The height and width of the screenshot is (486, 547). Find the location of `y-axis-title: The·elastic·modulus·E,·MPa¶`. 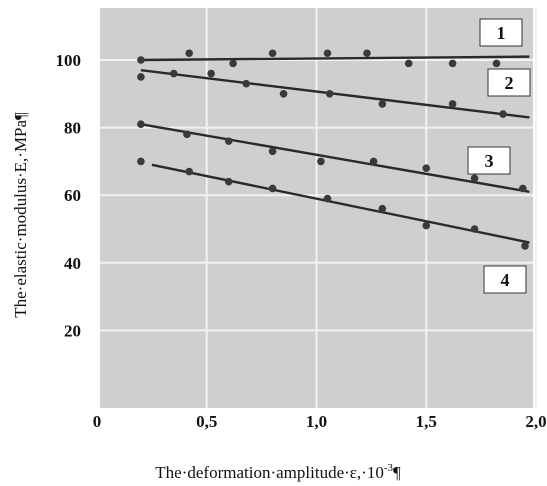

y-axis-title: The·elastic·modulus·E,·MPa¶ is located at coordinates (20, 215).